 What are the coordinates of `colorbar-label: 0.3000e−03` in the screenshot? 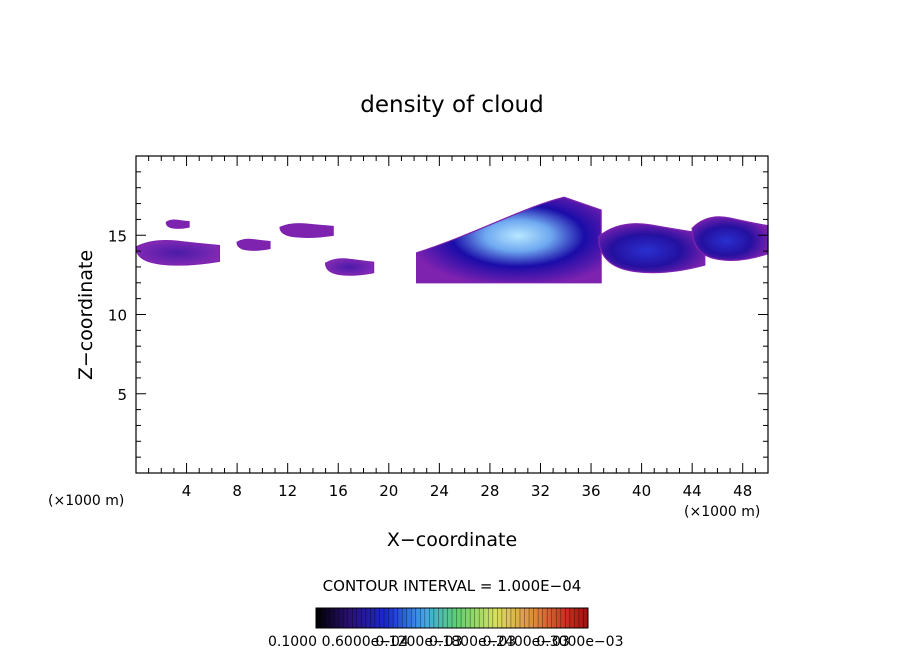 It's located at (579, 642).